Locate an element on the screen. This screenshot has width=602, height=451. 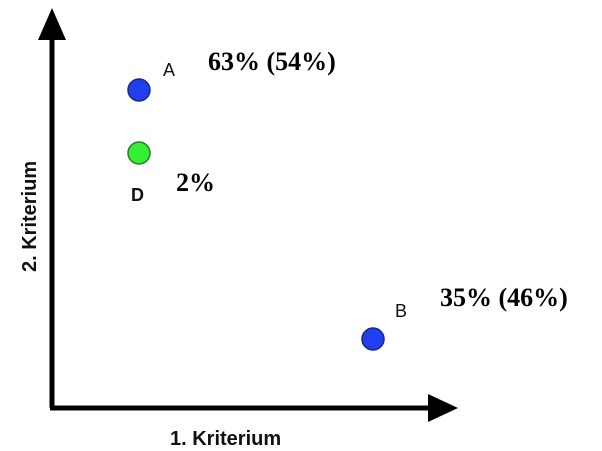
point-d-marker is located at coordinates (139, 153).